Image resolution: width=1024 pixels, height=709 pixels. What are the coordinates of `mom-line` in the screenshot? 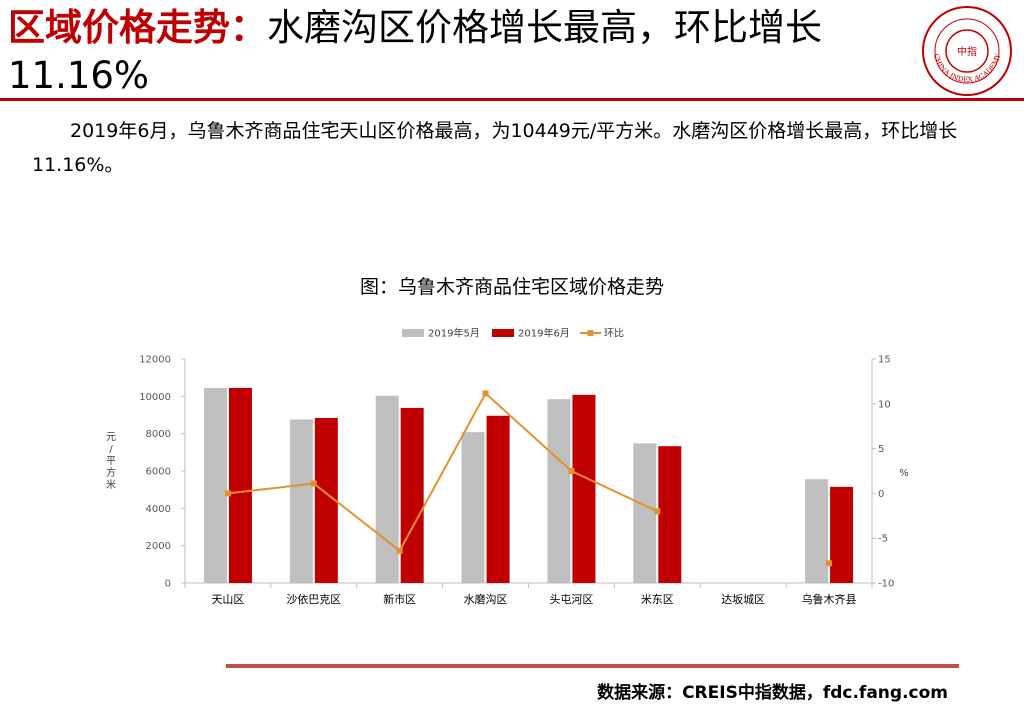 It's located at (442, 472).